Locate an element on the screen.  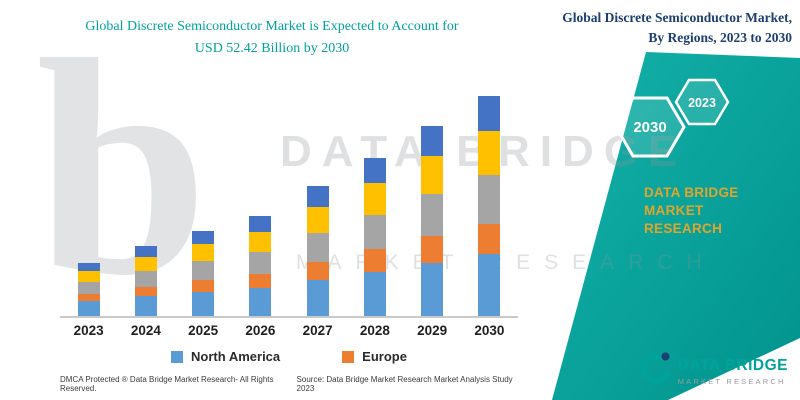
bar-stack-2024 is located at coordinates (145, 281).